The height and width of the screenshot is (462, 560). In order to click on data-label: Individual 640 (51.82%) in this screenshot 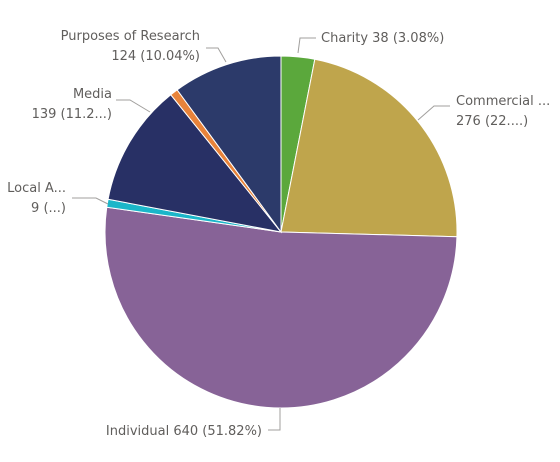, I will do `click(184, 431)`.